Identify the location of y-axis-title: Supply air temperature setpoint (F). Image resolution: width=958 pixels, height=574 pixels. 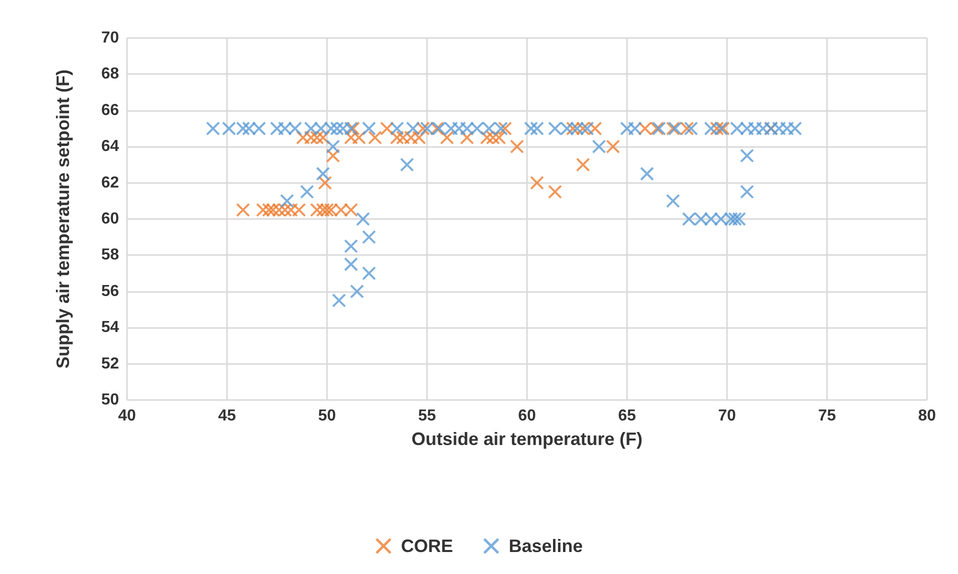
(63, 219).